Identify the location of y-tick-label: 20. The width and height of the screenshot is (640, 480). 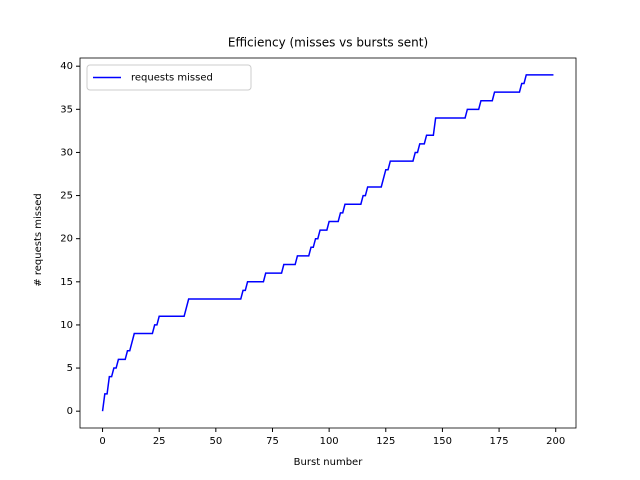
(66, 239).